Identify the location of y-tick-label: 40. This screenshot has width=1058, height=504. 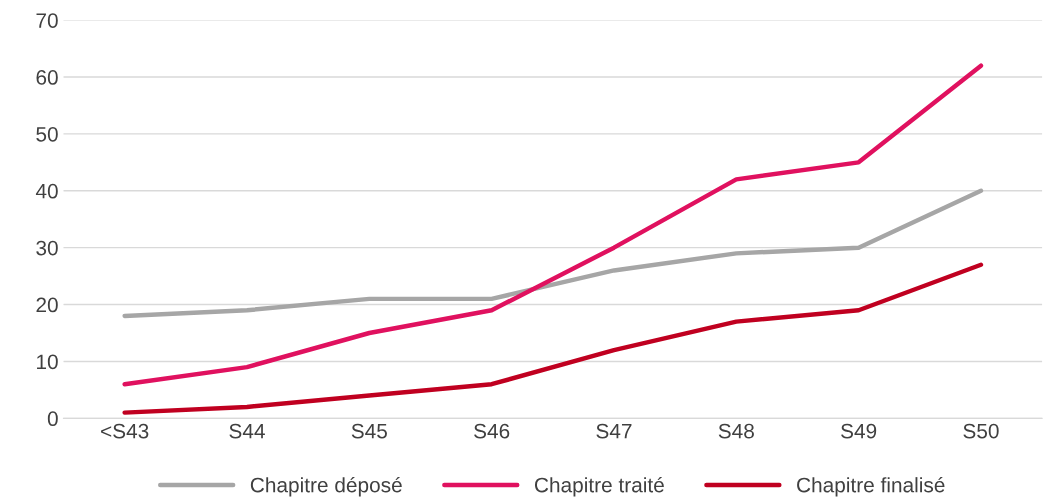
(46, 191).